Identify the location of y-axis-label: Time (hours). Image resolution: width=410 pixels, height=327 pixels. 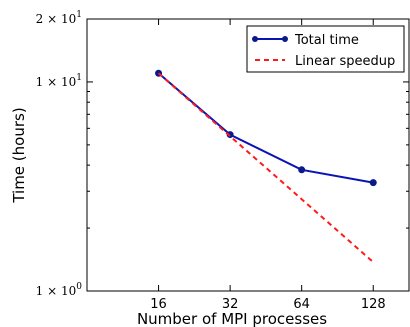
(19, 155).